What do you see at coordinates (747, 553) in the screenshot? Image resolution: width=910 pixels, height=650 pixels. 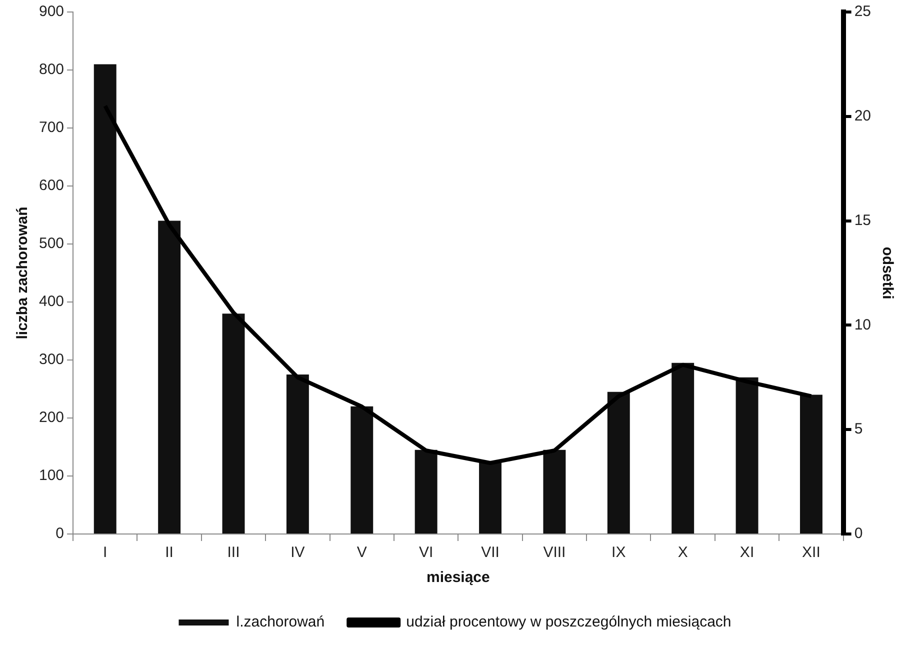 I see `x-tick-label: XI` at bounding box center [747, 553].